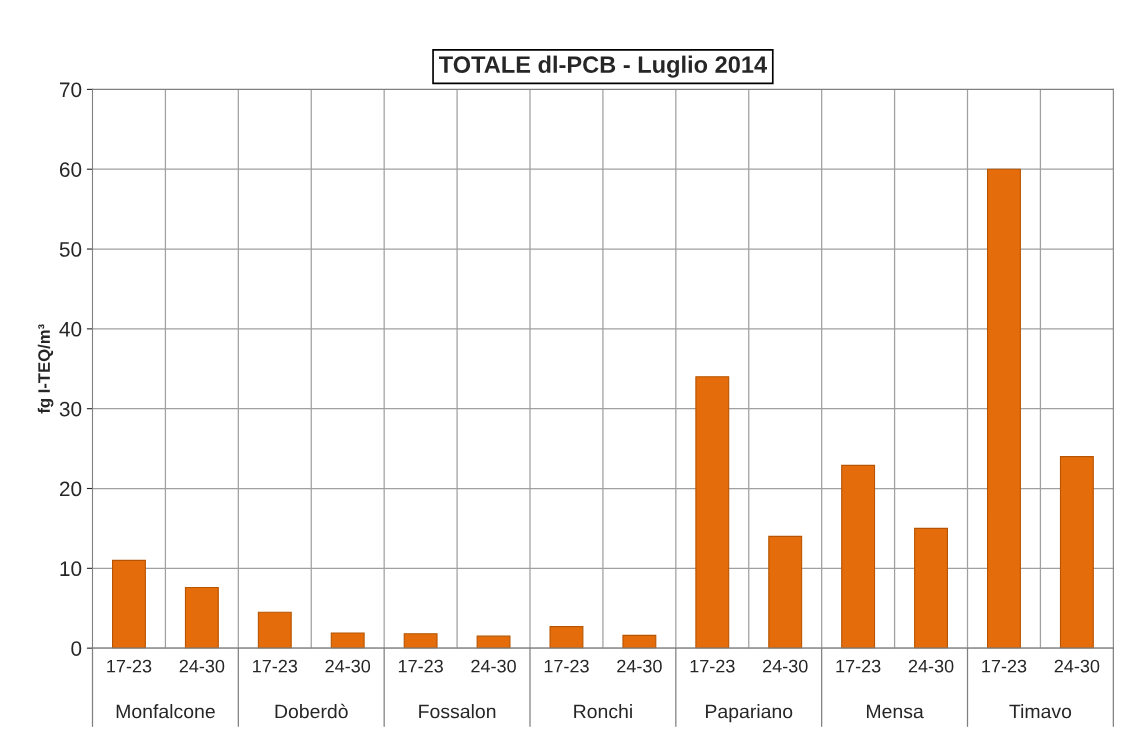  I want to click on text: Timavo, so click(1040, 711).